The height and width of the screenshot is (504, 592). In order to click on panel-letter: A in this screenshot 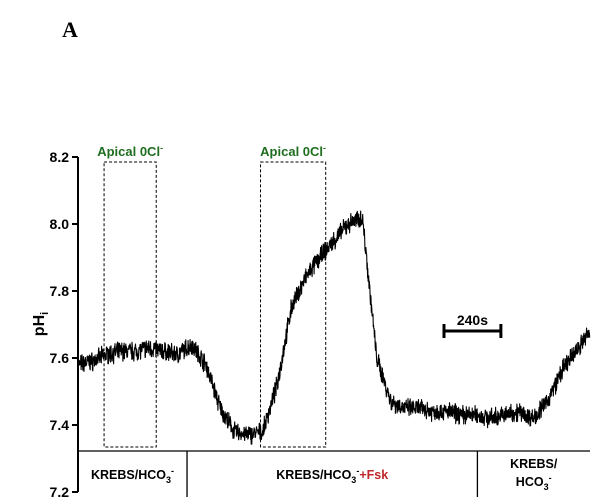, I will do `click(70, 29)`.